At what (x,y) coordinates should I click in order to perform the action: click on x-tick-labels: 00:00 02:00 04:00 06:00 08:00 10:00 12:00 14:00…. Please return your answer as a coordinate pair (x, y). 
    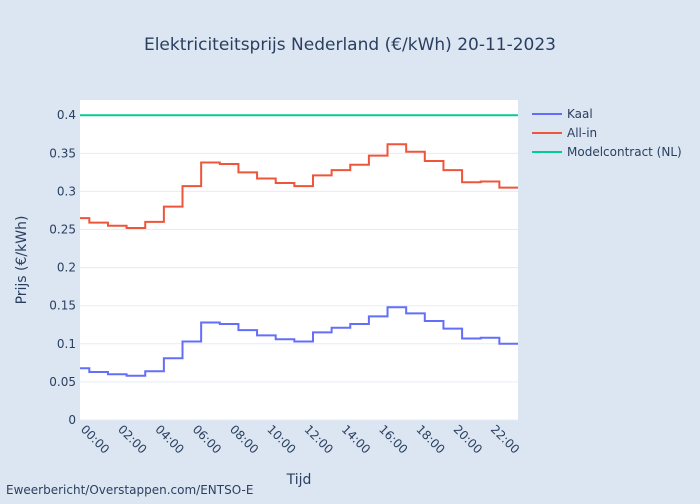
    Looking at the image, I should click on (300, 439).